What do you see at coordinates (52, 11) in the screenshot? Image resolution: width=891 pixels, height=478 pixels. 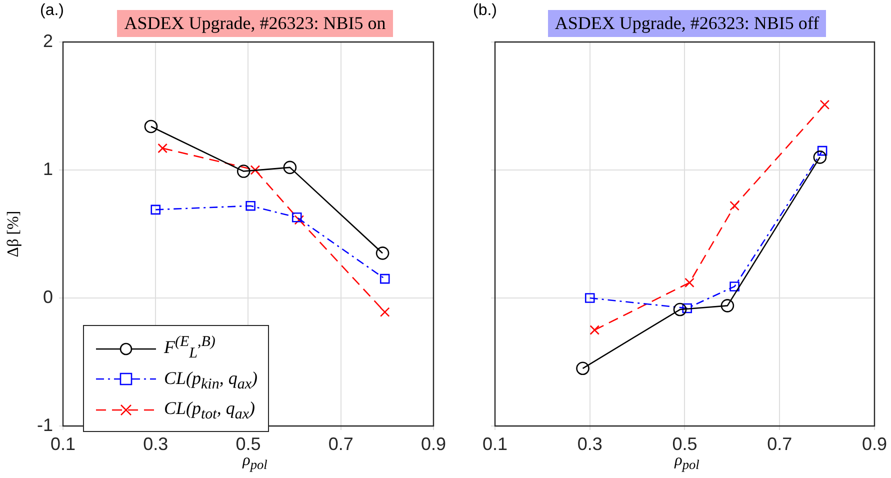 I see `text: (a.)` at bounding box center [52, 11].